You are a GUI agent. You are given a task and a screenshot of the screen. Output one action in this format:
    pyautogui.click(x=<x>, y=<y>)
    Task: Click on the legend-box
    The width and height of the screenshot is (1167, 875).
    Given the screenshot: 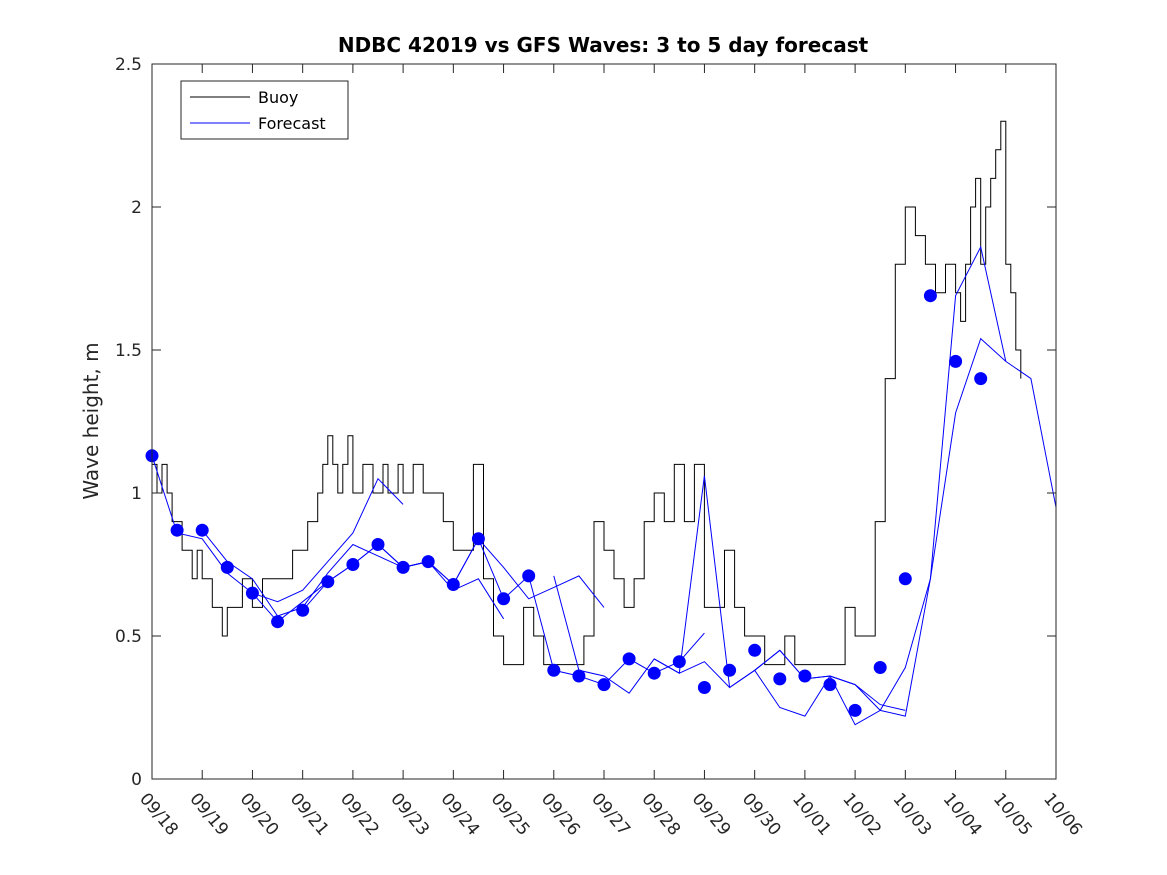 What is the action you would take?
    pyautogui.click(x=264, y=110)
    